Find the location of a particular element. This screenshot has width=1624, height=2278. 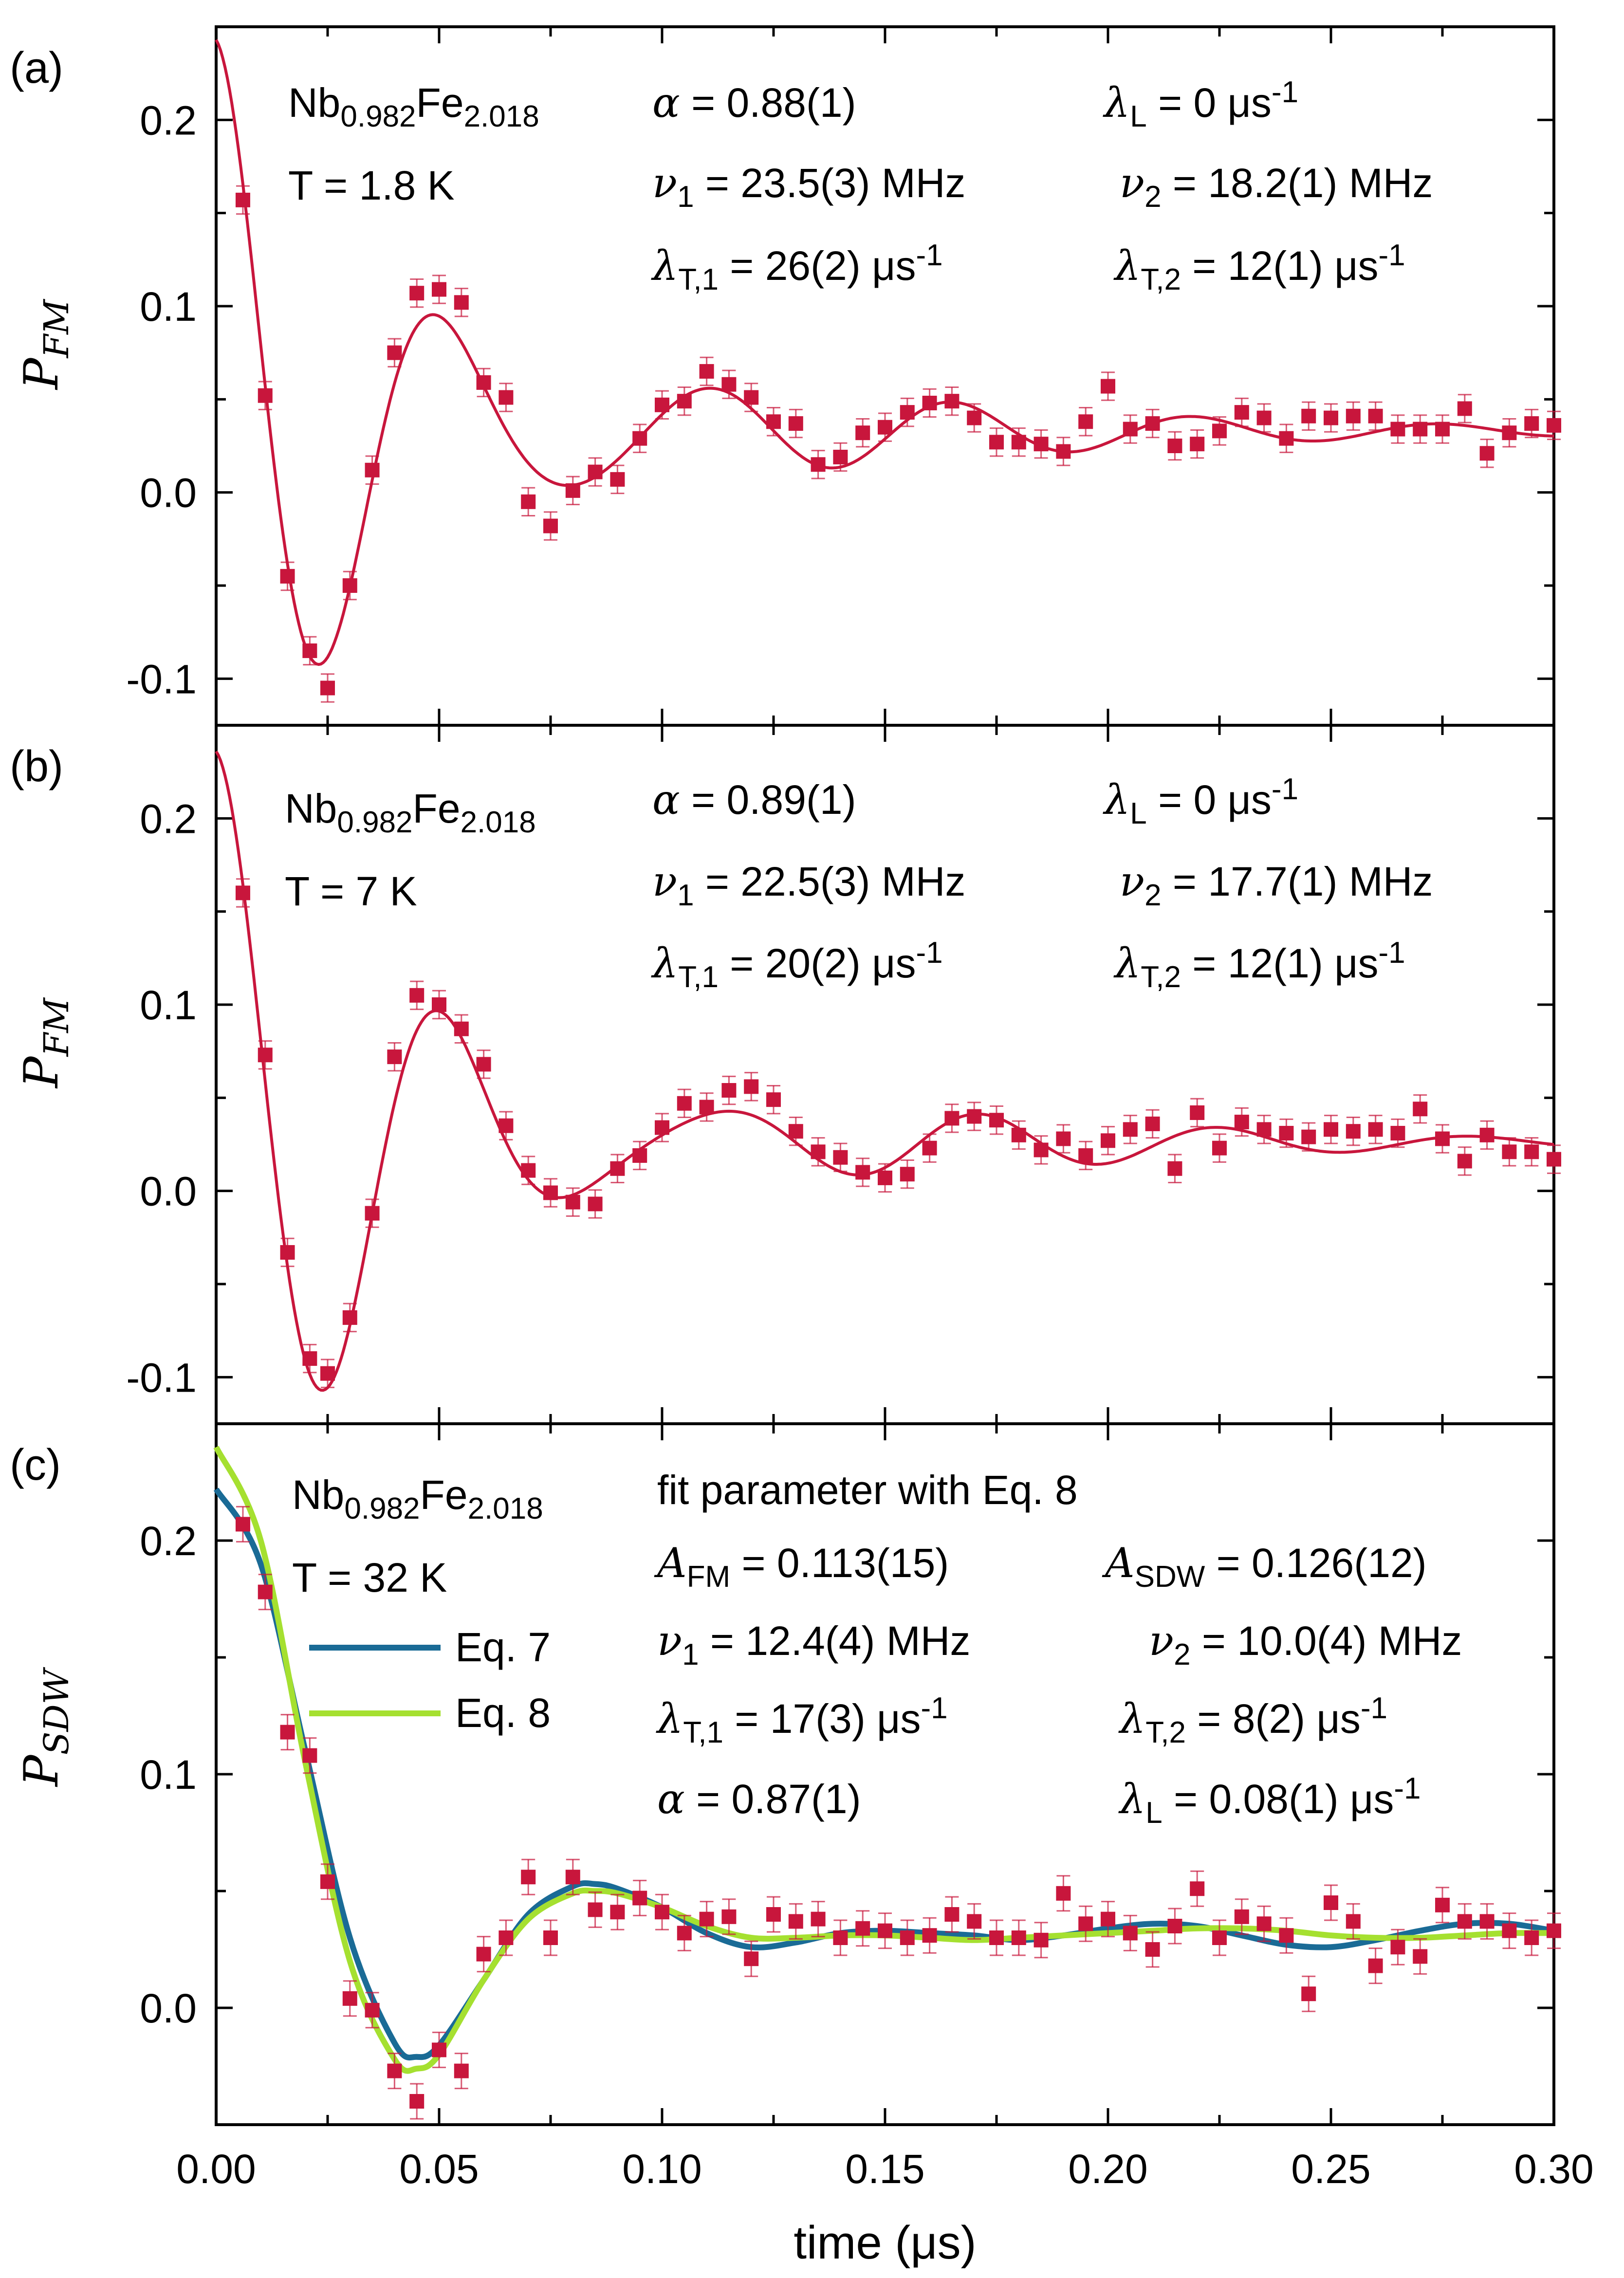

panel-a-ytick-label: 0.2 is located at coordinates (168, 120).